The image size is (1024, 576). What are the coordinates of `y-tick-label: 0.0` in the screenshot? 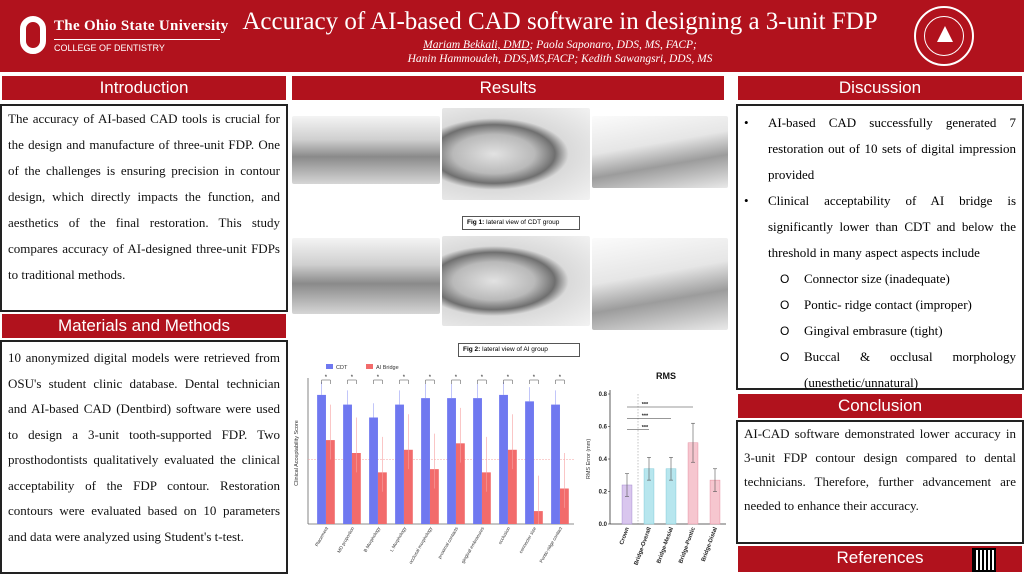 It's located at (603, 525).